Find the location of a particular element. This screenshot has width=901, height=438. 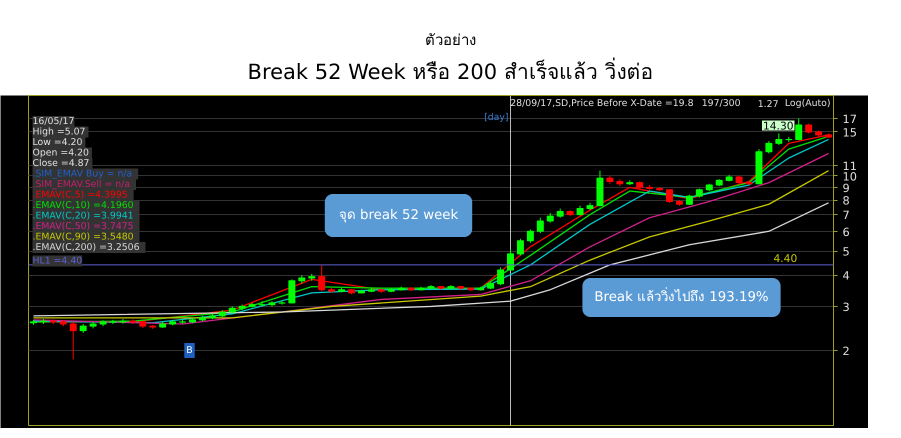

chart-subtitle: Break 52 Week หรือ 200 สำเร็จแล้ว วิ่งต่อ is located at coordinates (450, 71).